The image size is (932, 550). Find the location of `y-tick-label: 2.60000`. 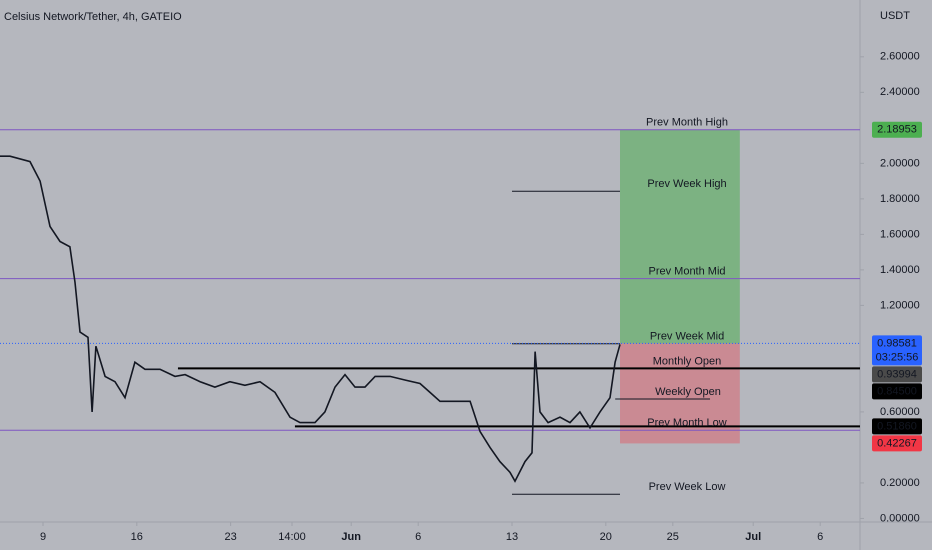

y-tick-label: 2.60000 is located at coordinates (900, 57).